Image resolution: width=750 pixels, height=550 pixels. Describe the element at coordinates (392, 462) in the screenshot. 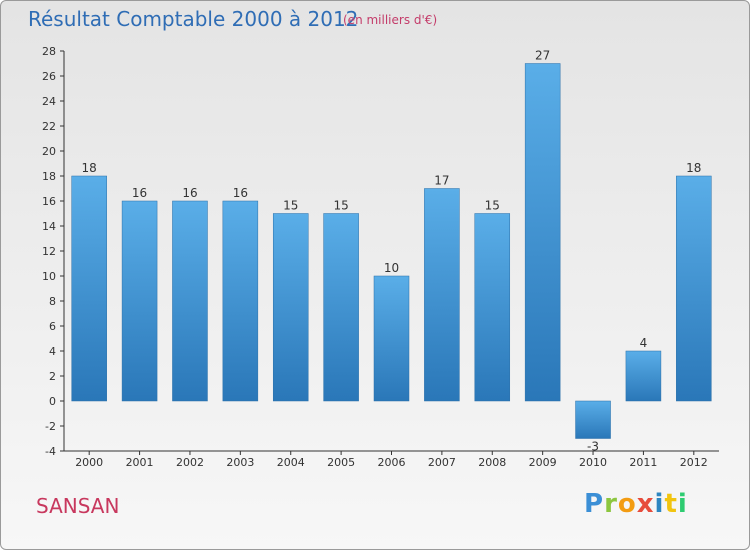

I see `x-tick-label-2006: 2006` at that location.